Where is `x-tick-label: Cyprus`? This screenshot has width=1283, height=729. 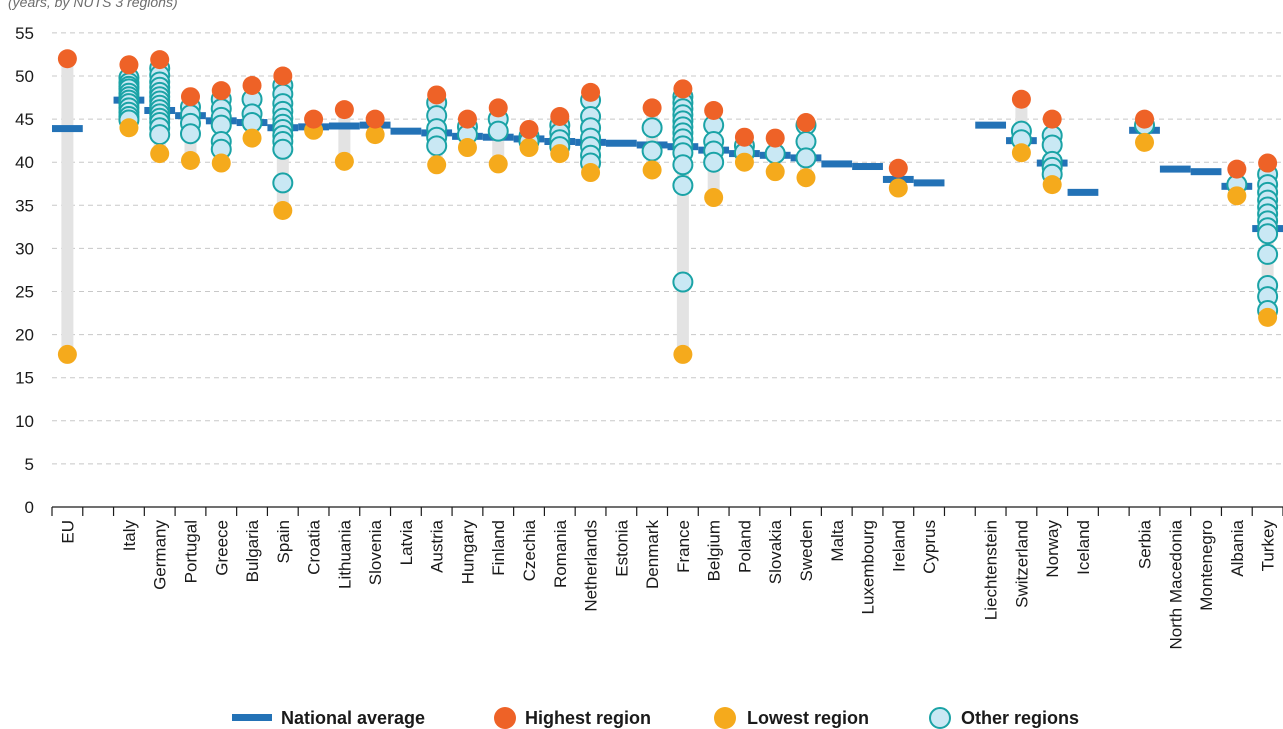 x-tick-label: Cyprus is located at coordinates (929, 547).